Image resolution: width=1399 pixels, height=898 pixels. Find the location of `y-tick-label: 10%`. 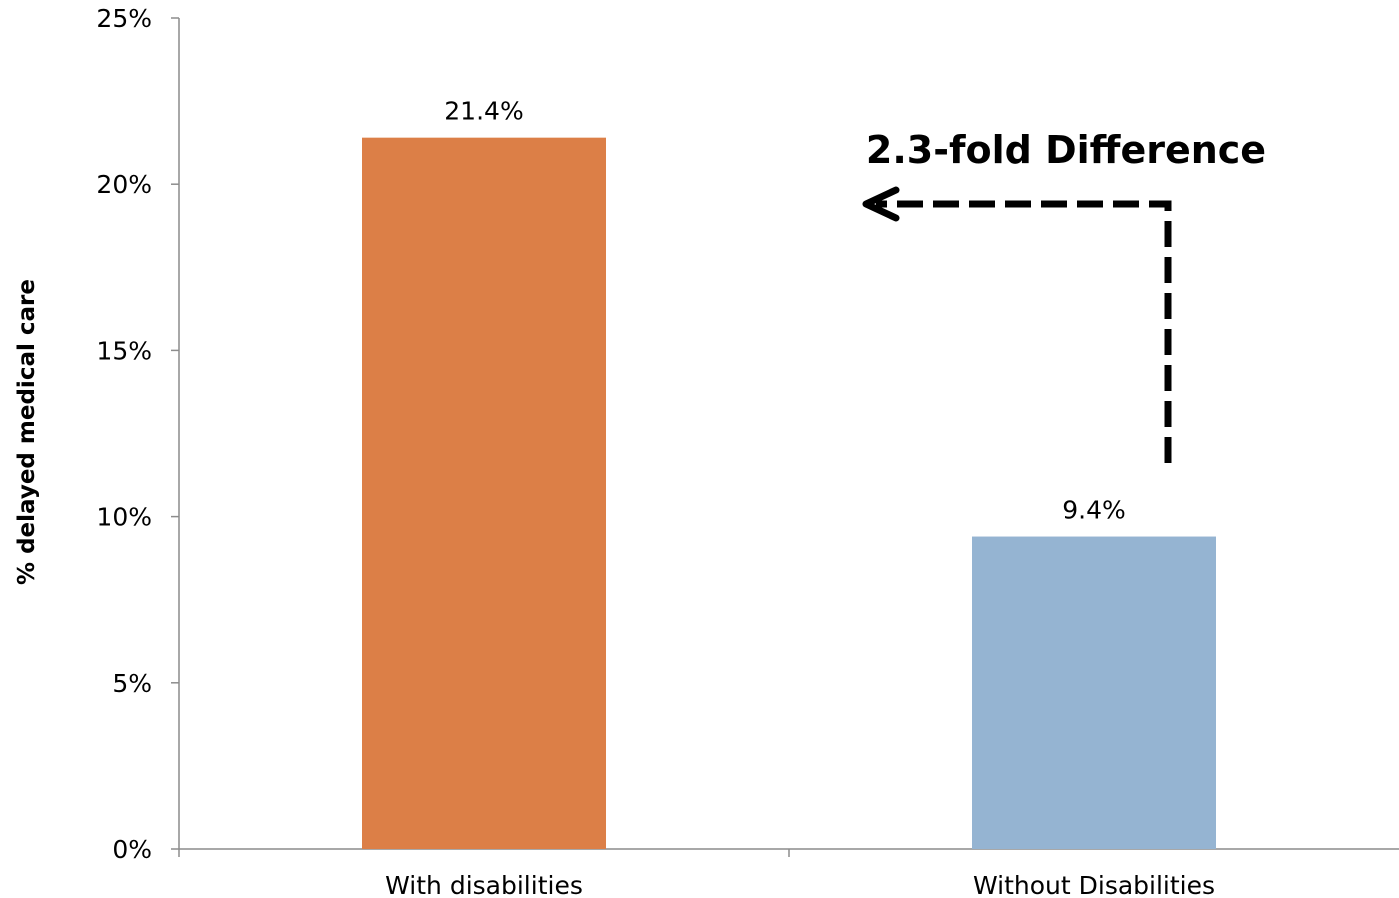

y-tick-label: 10% is located at coordinates (124, 517).